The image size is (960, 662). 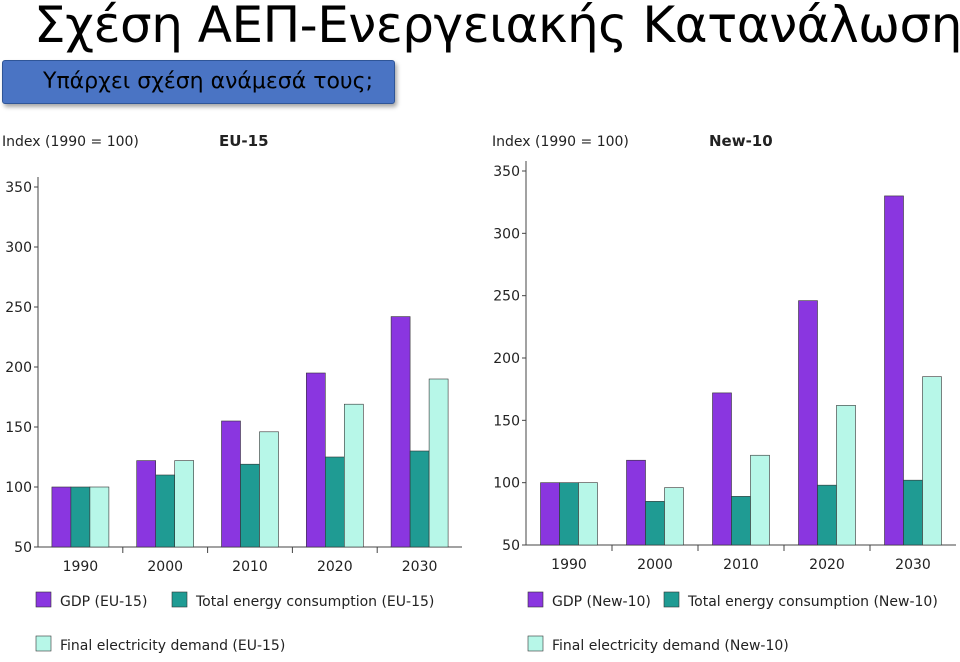 What do you see at coordinates (601, 602) in the screenshot?
I see `legend-label: GDP (New-10)` at bounding box center [601, 602].